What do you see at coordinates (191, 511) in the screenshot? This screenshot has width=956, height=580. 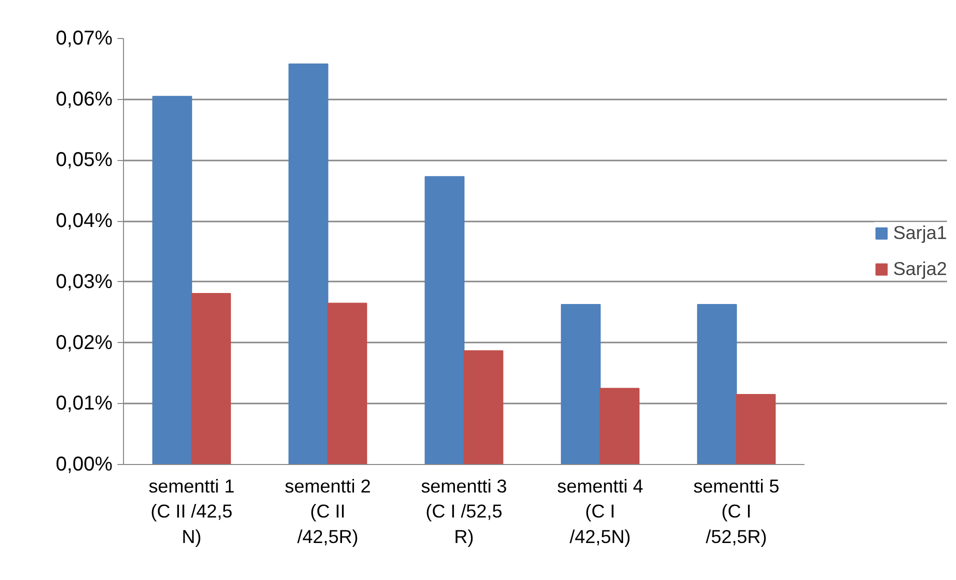 I see `x-tick-label: sementti 1 (C II /42,5 N)` at bounding box center [191, 511].